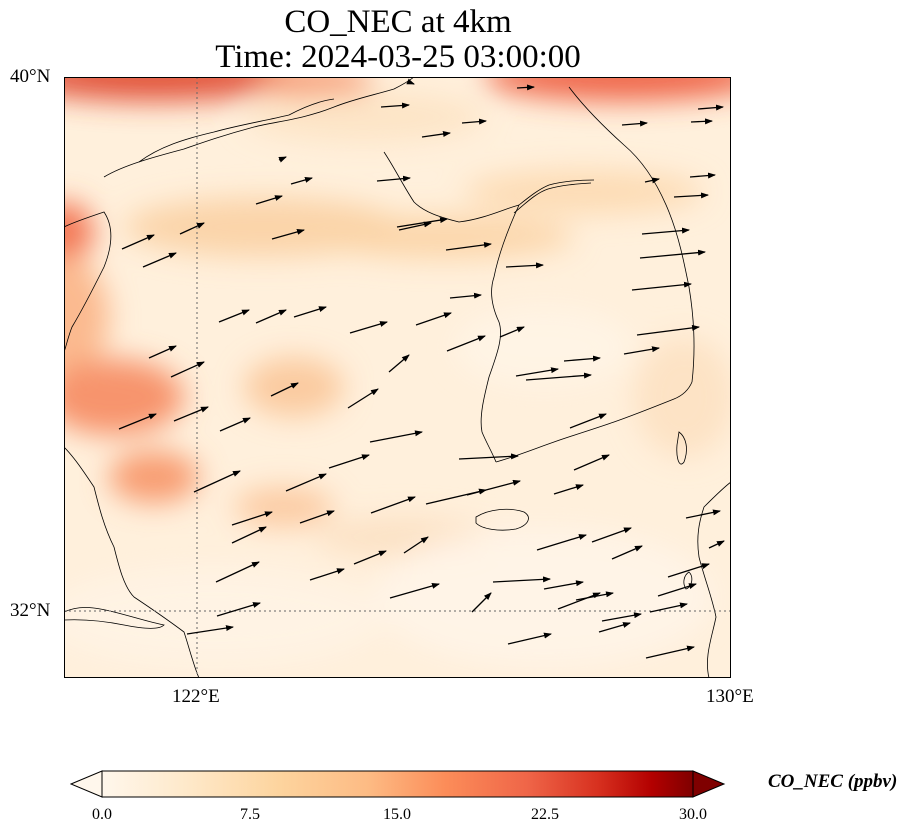 The image size is (920, 836). I want to click on map-title-line-1: CO_NEC at 4km, so click(398, 22).